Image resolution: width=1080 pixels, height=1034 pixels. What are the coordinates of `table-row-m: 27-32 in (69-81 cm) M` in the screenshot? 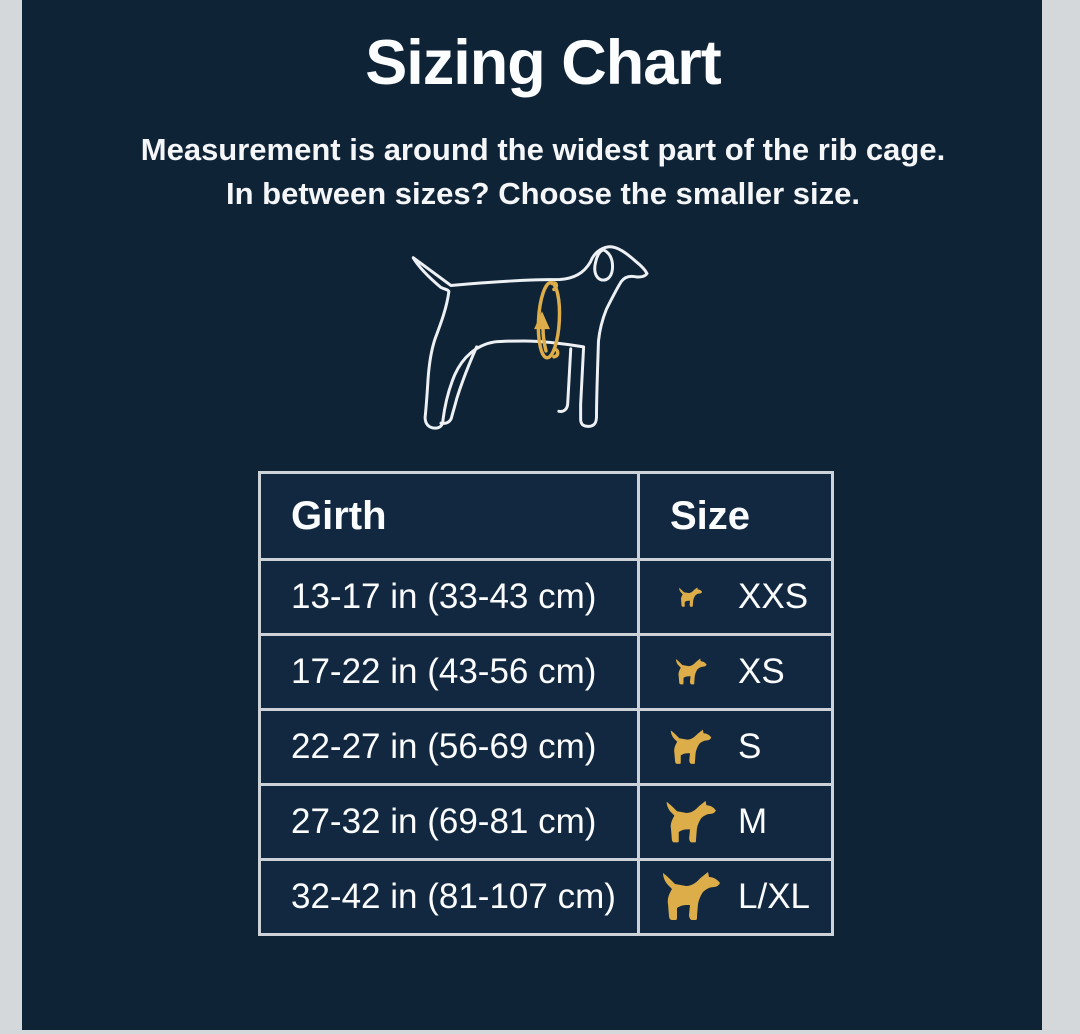 It's located at (546, 822).